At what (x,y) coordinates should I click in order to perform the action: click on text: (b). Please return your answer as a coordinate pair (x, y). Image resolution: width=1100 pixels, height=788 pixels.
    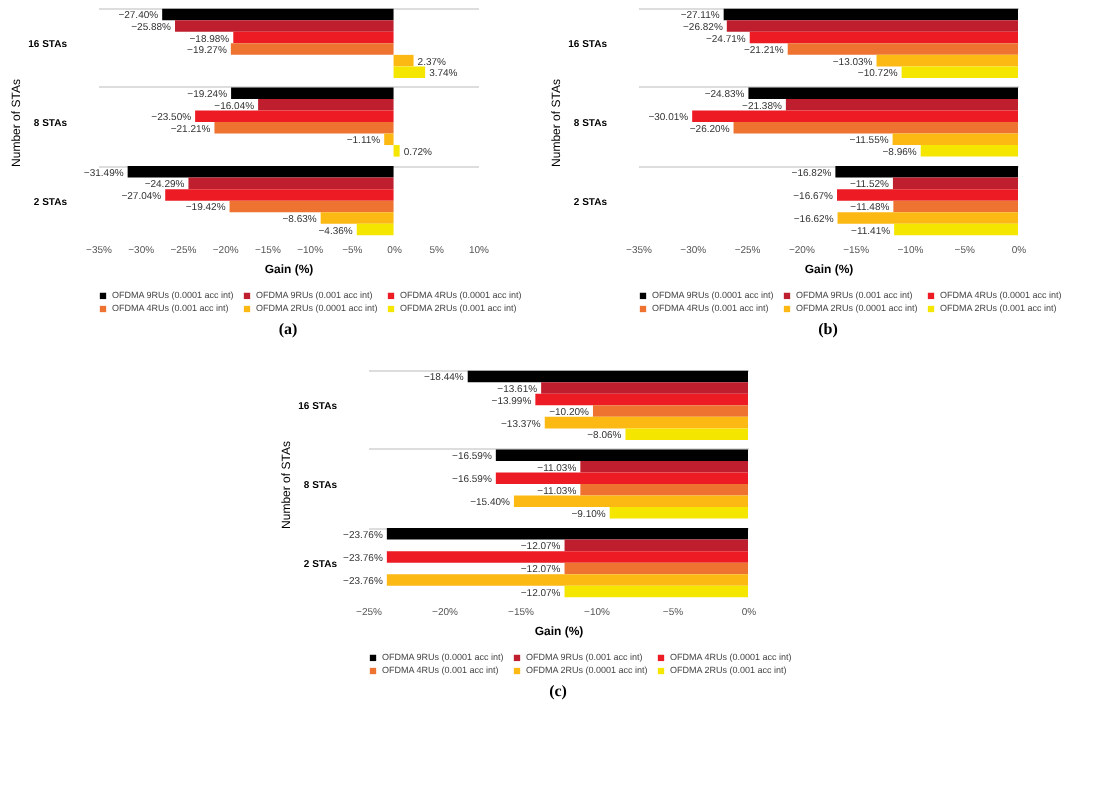
    Looking at the image, I should click on (828, 329).